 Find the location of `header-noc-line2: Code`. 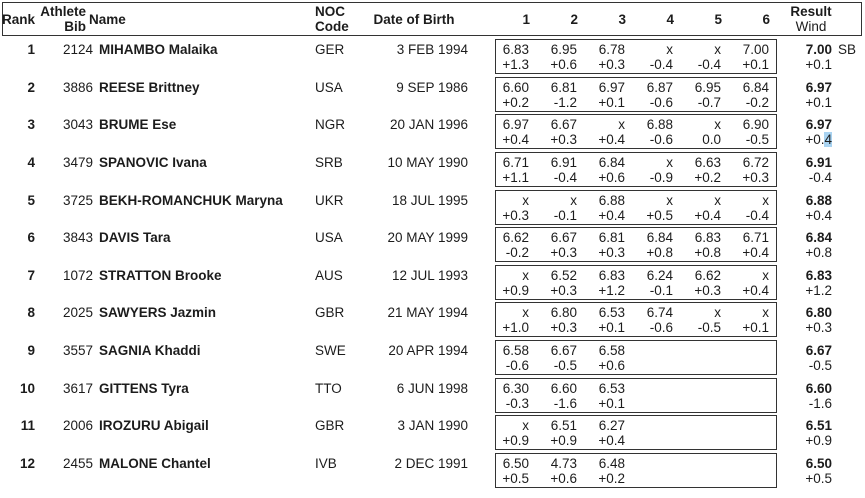

header-noc-line2: Code is located at coordinates (332, 26).